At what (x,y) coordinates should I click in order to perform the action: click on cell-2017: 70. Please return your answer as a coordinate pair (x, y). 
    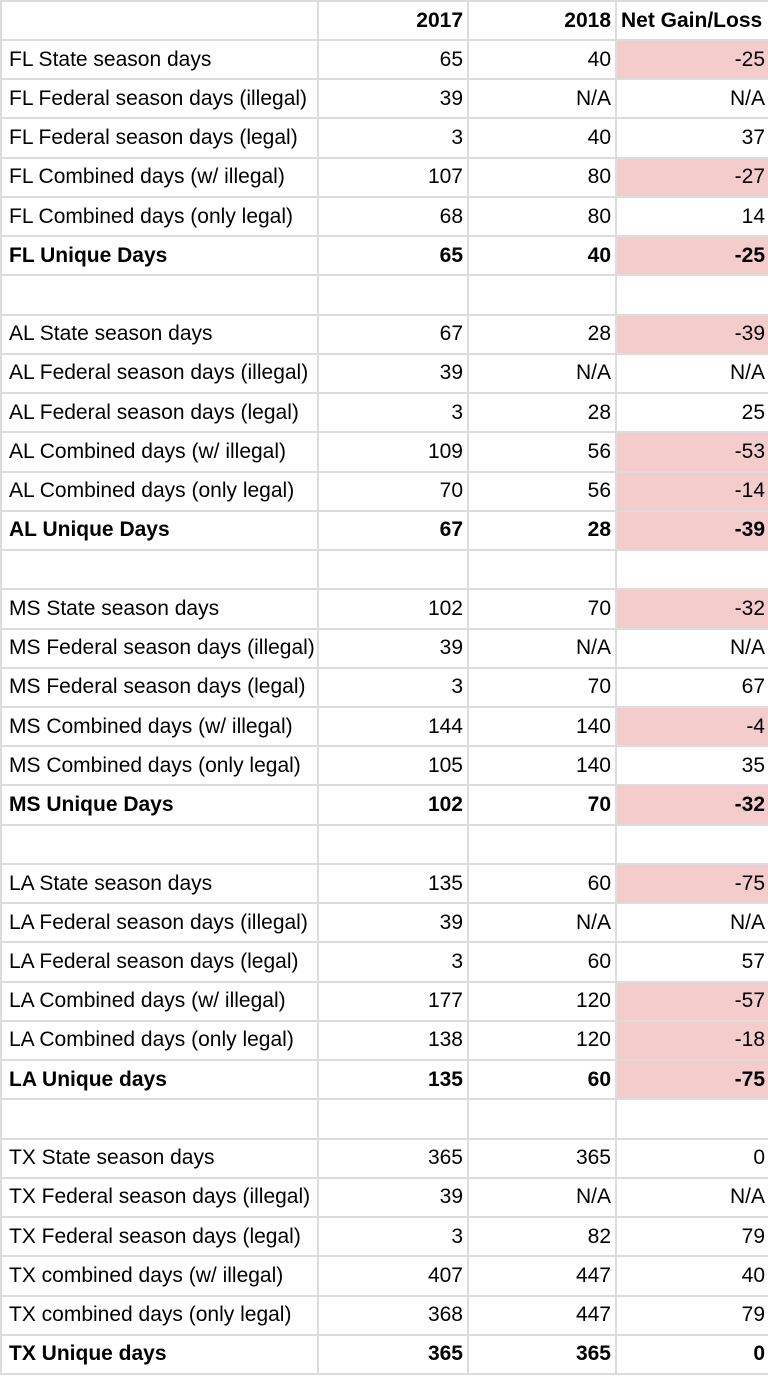
    Looking at the image, I should click on (393, 491).